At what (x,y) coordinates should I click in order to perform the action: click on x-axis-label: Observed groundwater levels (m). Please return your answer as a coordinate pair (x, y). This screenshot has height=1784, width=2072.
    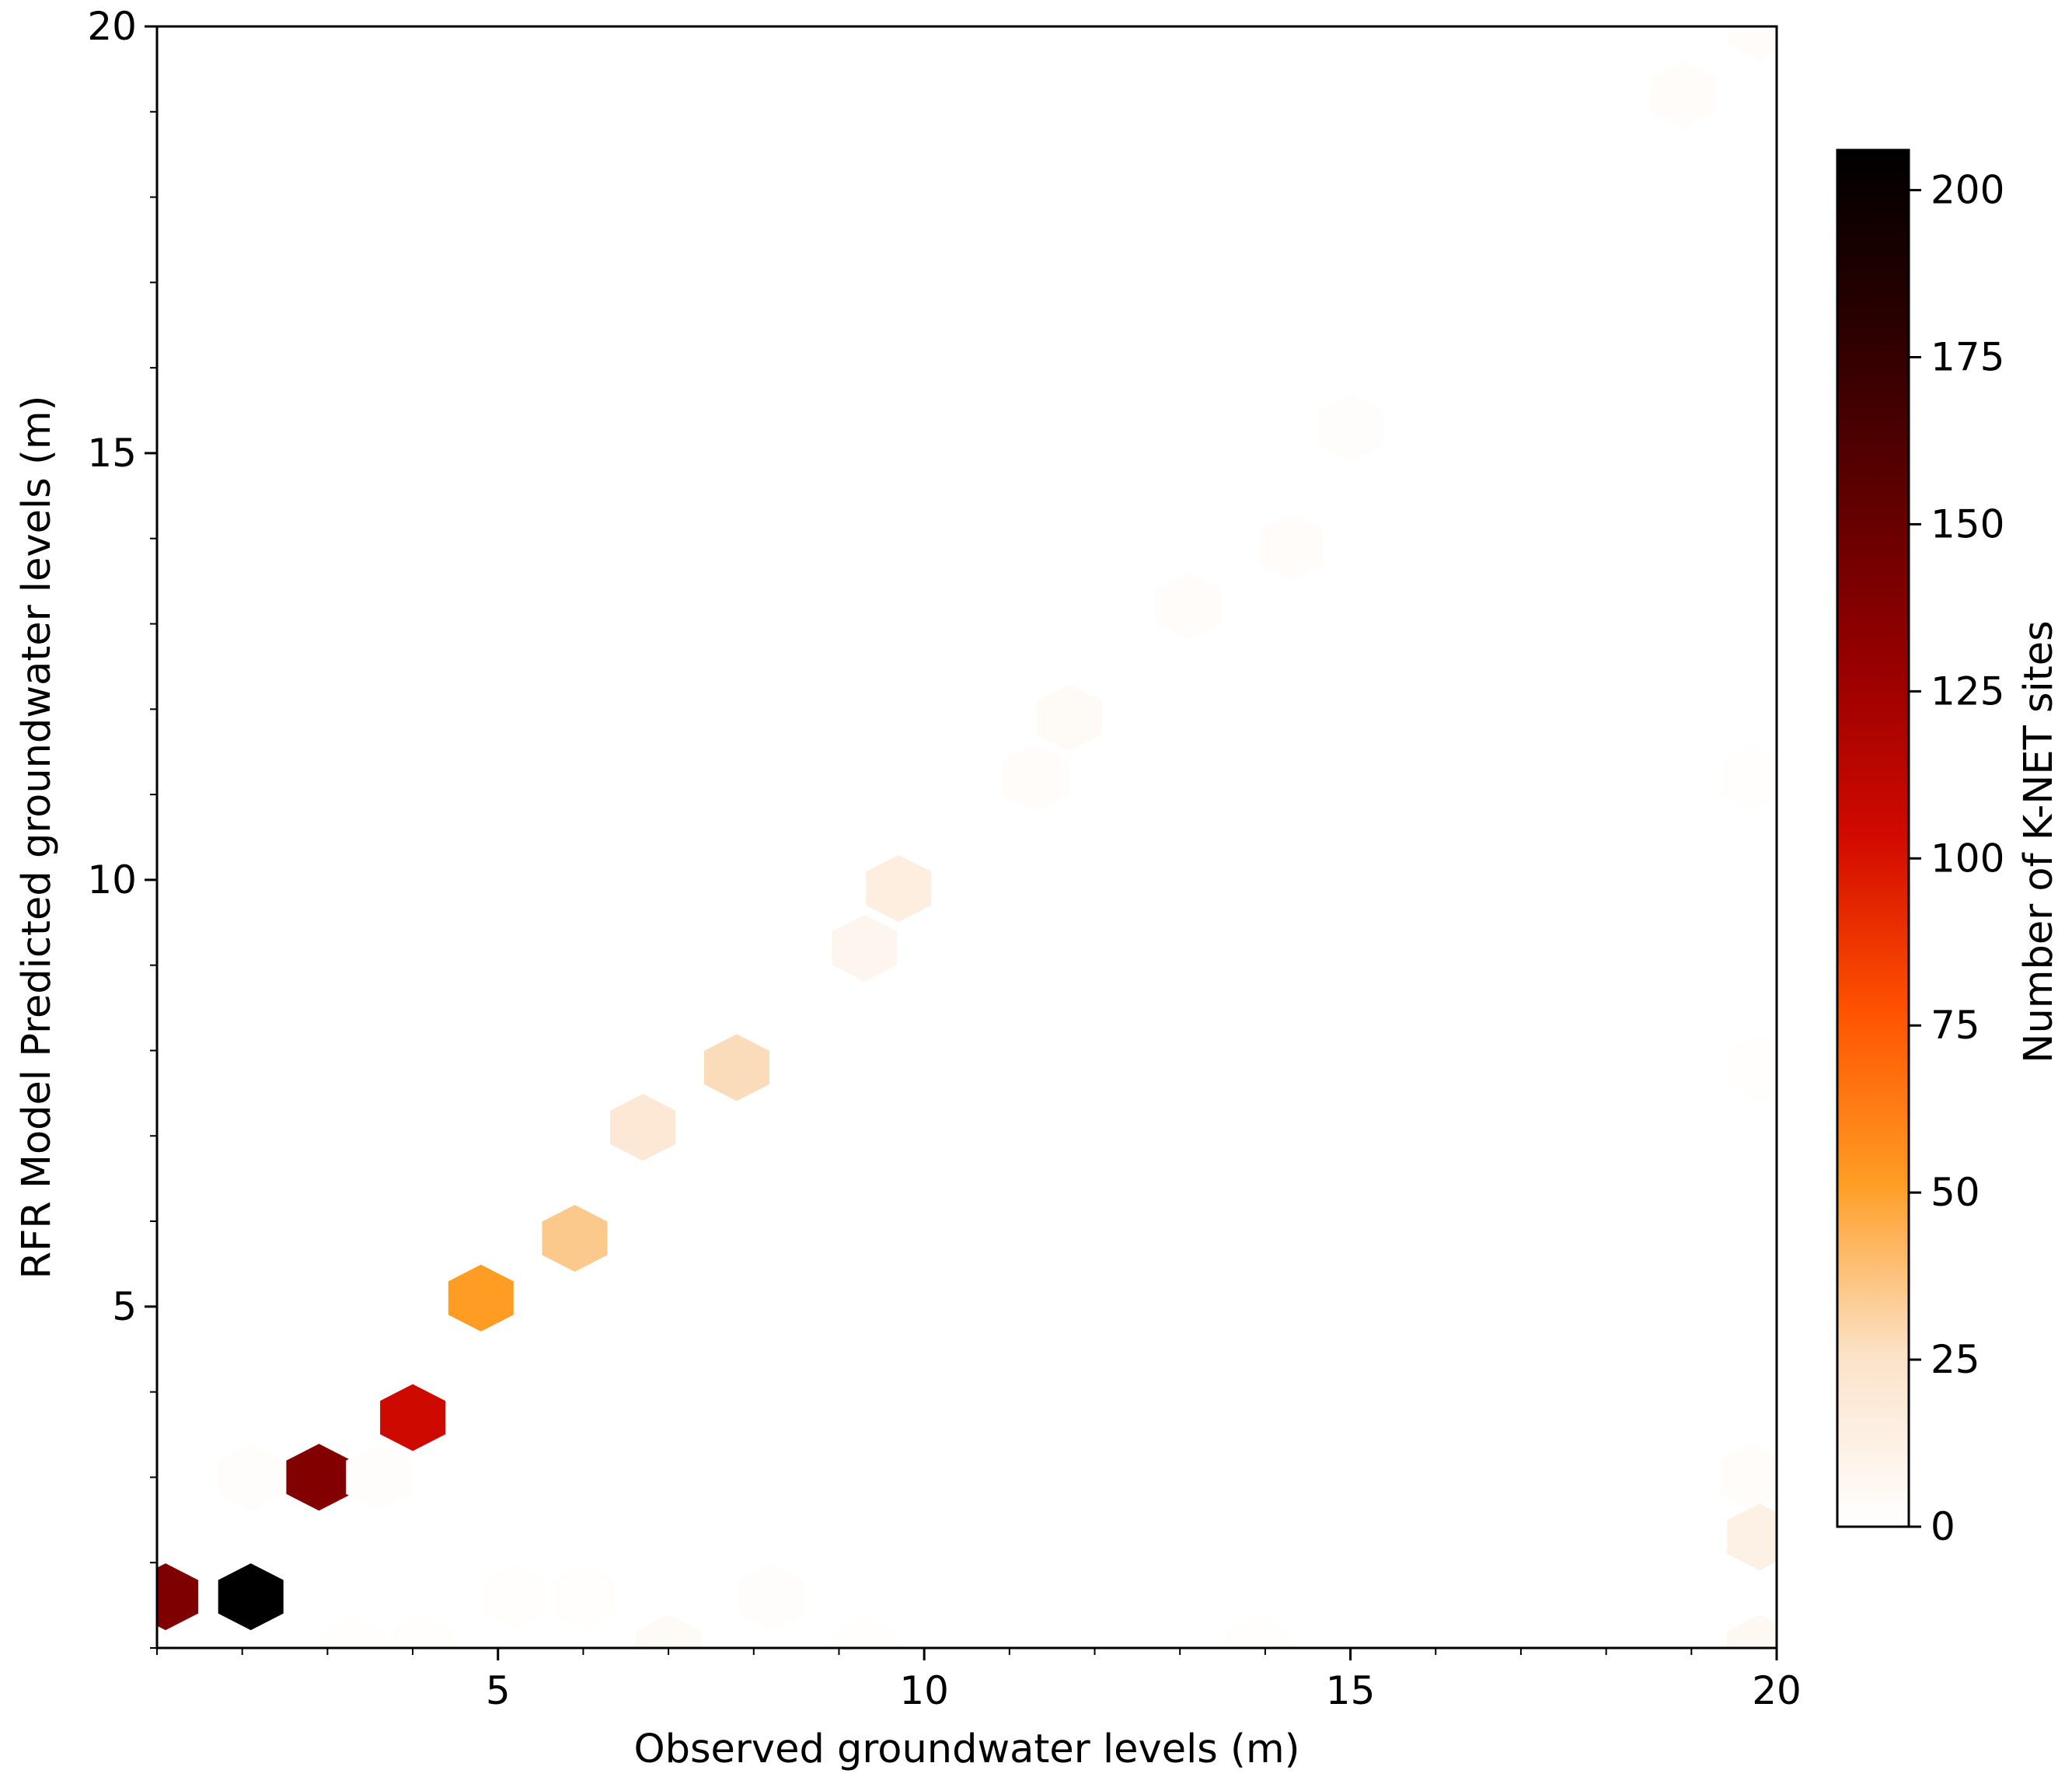
    Looking at the image, I should click on (966, 1749).